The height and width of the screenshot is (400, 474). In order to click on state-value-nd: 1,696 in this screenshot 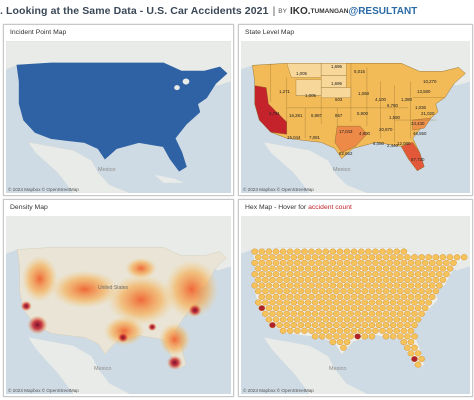, I will do `click(336, 66)`.